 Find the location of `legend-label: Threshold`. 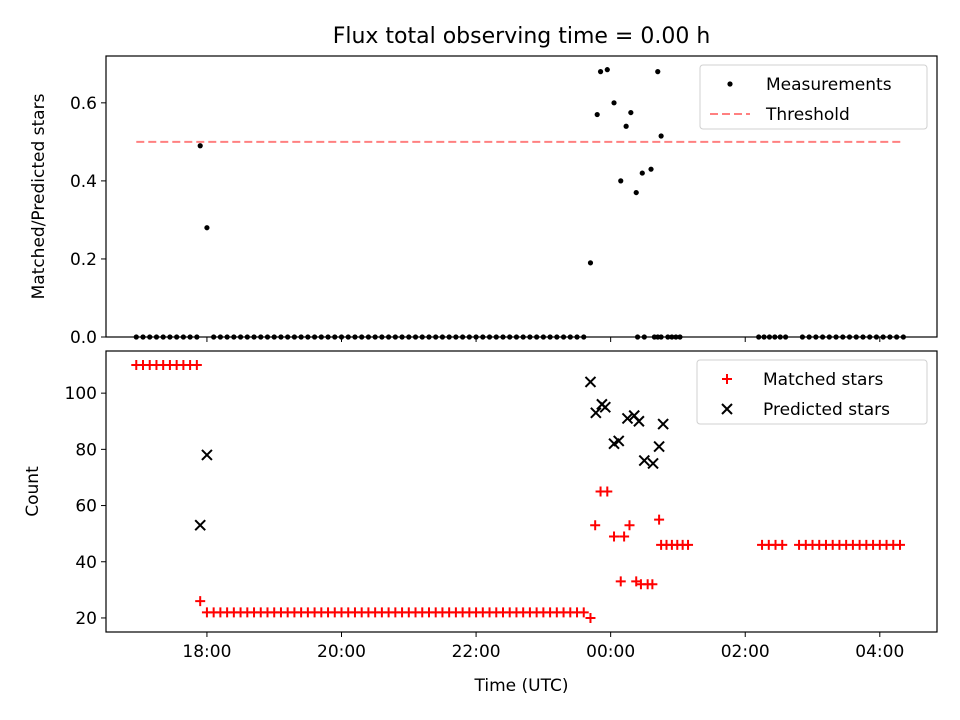

legend-label: Threshold is located at coordinates (807, 115).